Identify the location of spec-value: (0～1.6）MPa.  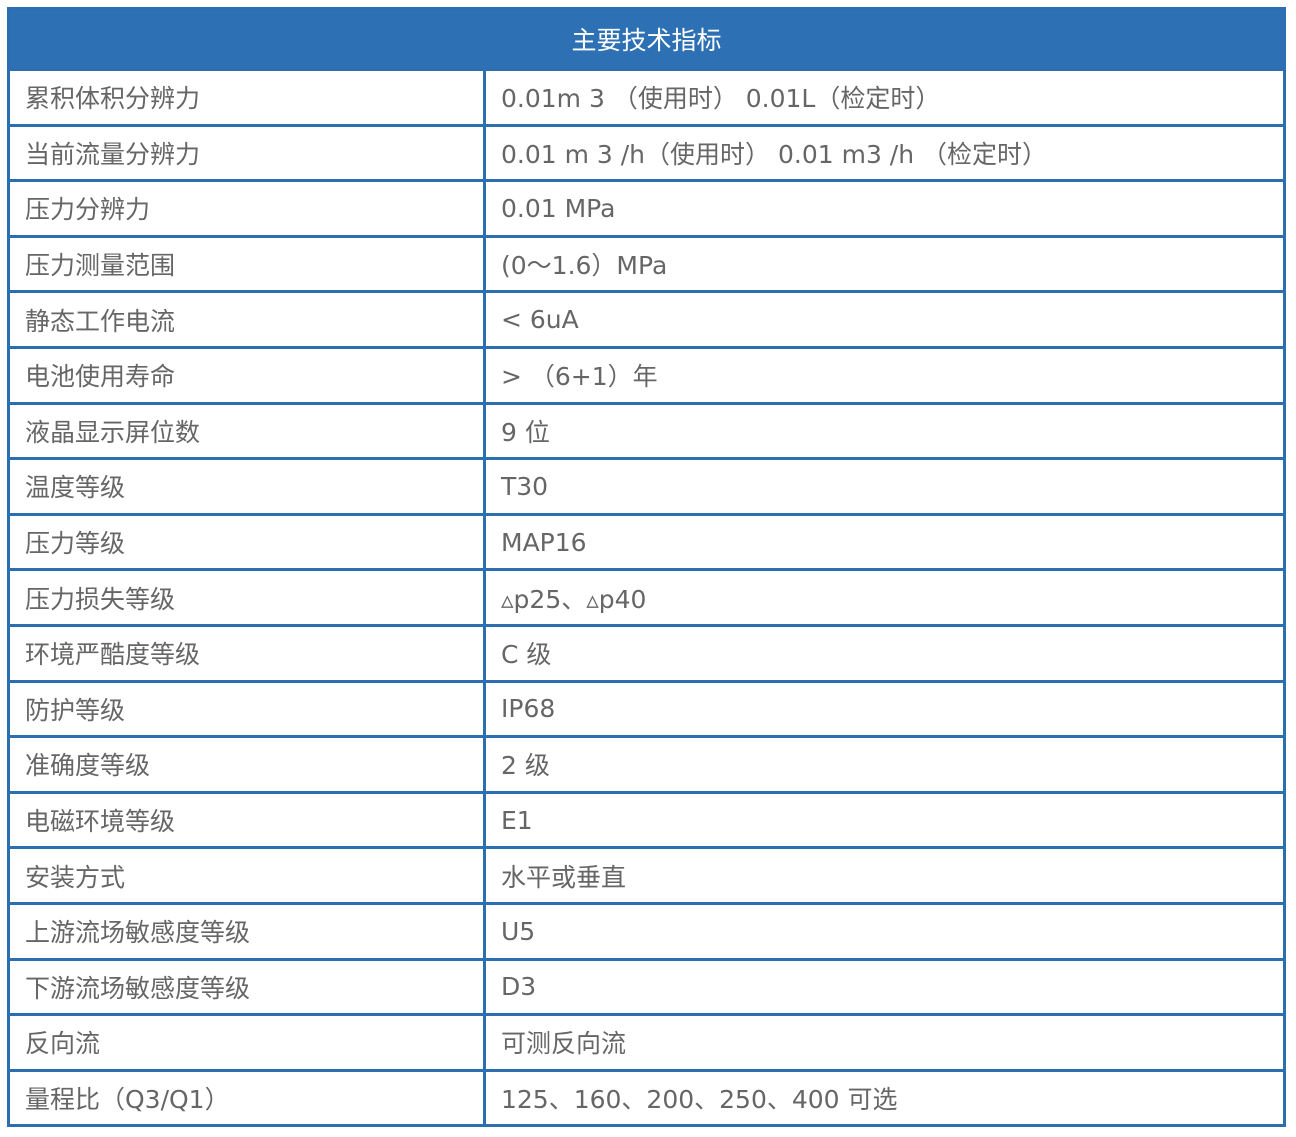
(884, 264).